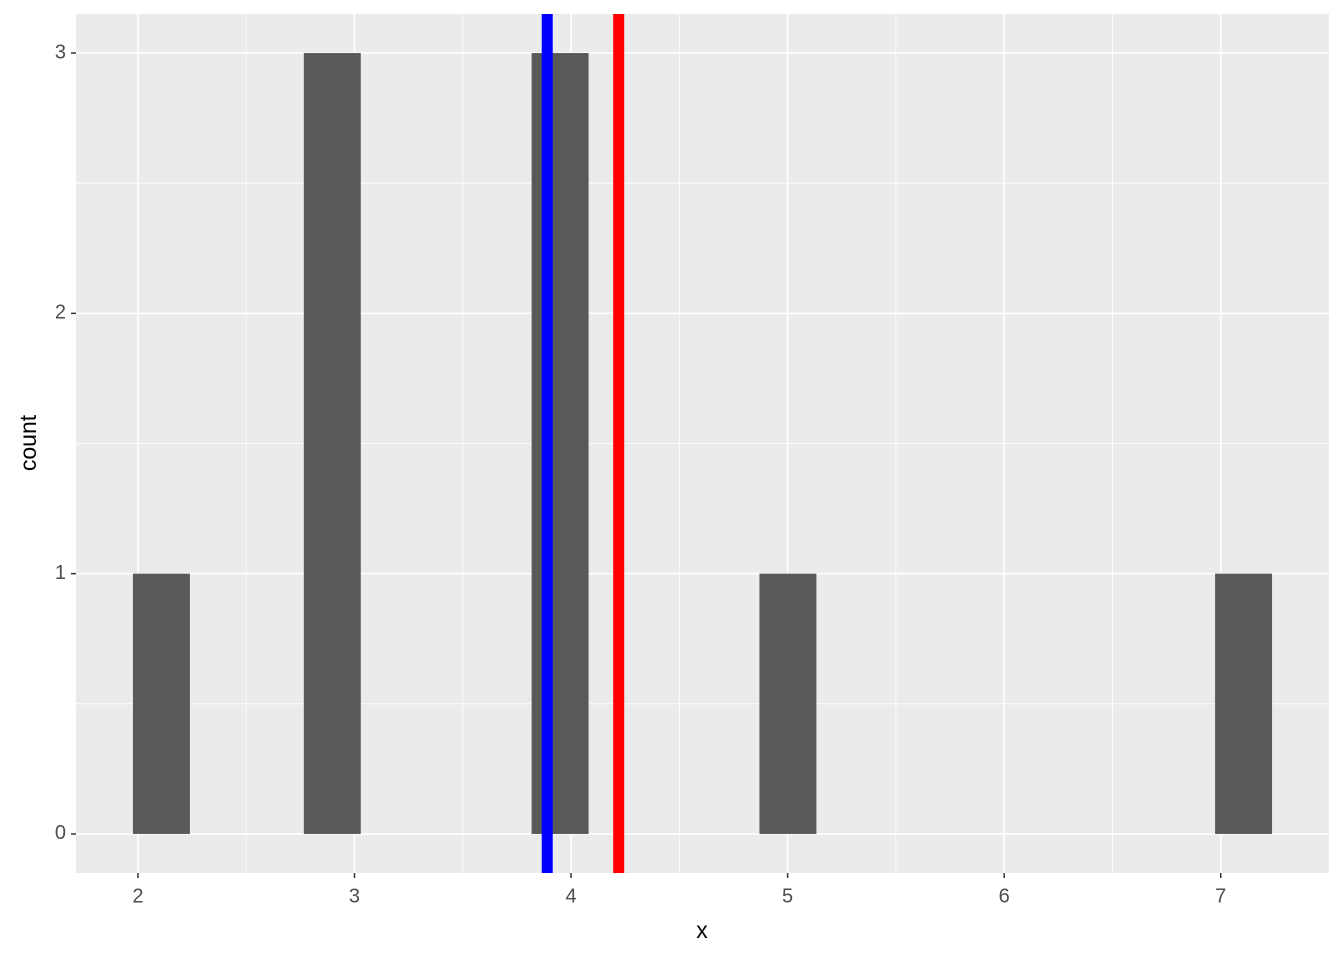 The image size is (1344, 960). What do you see at coordinates (60, 313) in the screenshot?
I see `y-tick-label: 2` at bounding box center [60, 313].